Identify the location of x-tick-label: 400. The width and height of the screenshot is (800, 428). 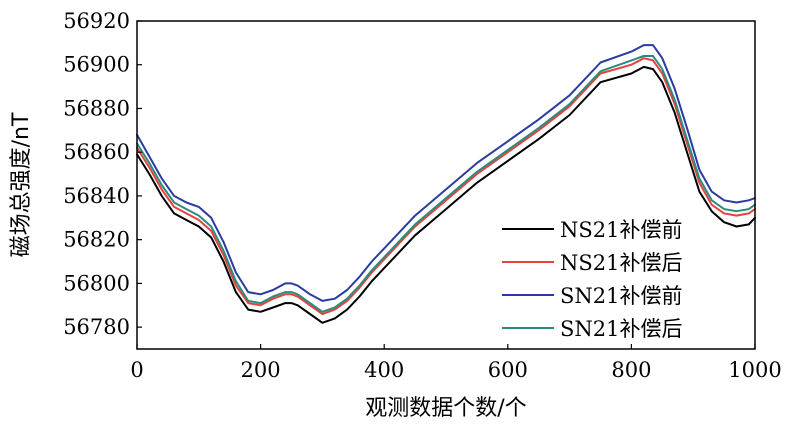
(384, 370).